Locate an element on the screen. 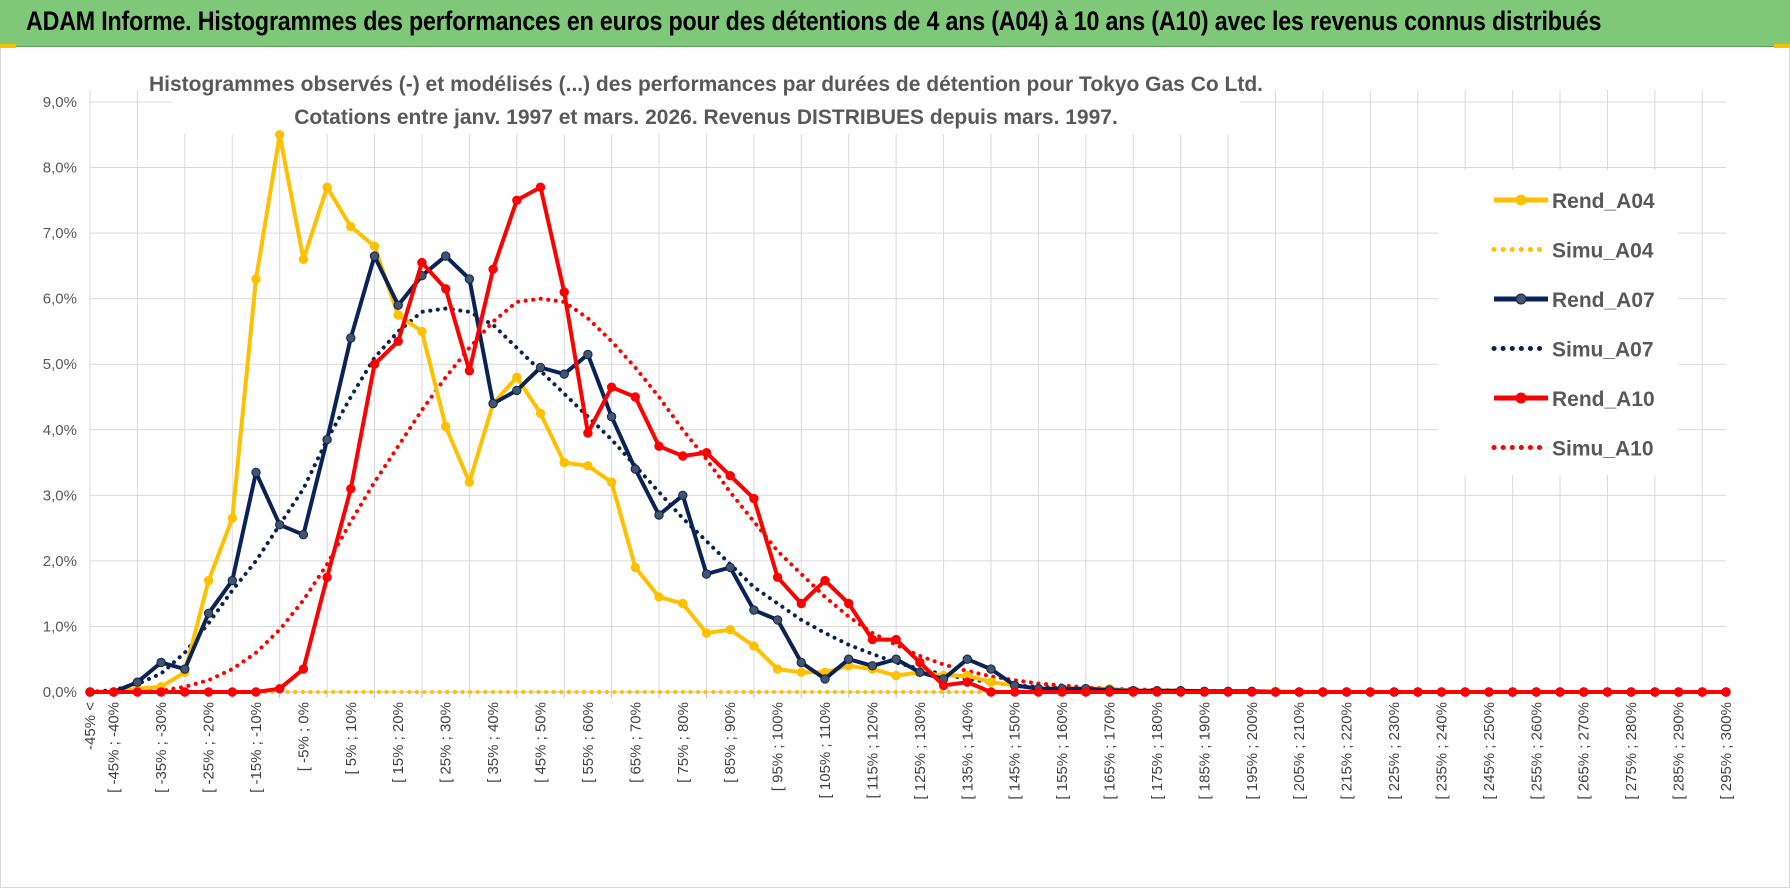 Image resolution: width=1790 pixels, height=888 pixels. y-tick-label: 4,0% is located at coordinates (60, 430).